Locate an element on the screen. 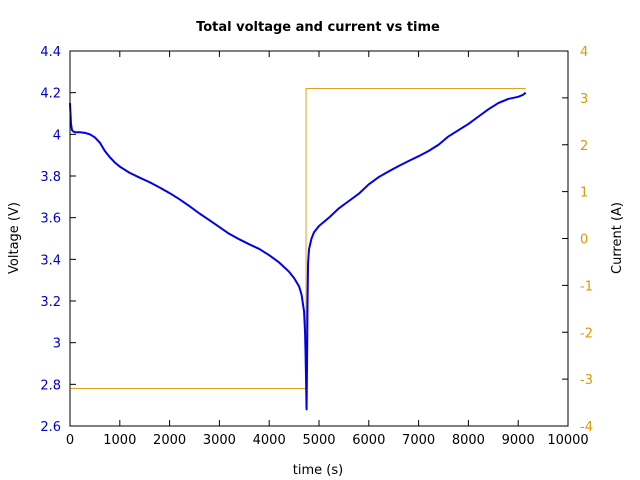  y-tick-label: 2.6 is located at coordinates (50, 427).